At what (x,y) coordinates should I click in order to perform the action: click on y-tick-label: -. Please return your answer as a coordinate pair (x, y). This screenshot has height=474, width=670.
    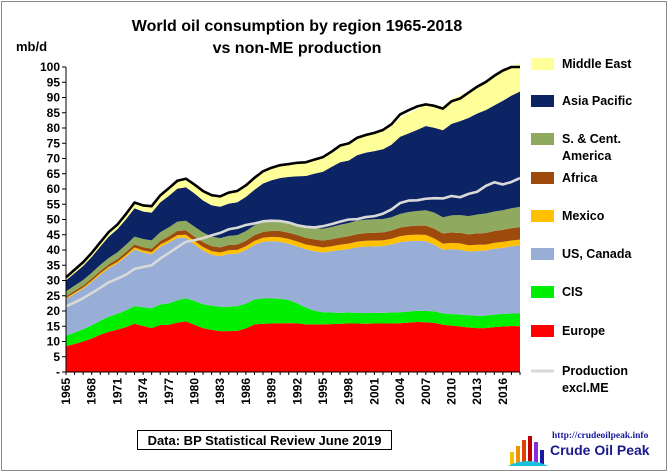
    Looking at the image, I should click on (58, 372).